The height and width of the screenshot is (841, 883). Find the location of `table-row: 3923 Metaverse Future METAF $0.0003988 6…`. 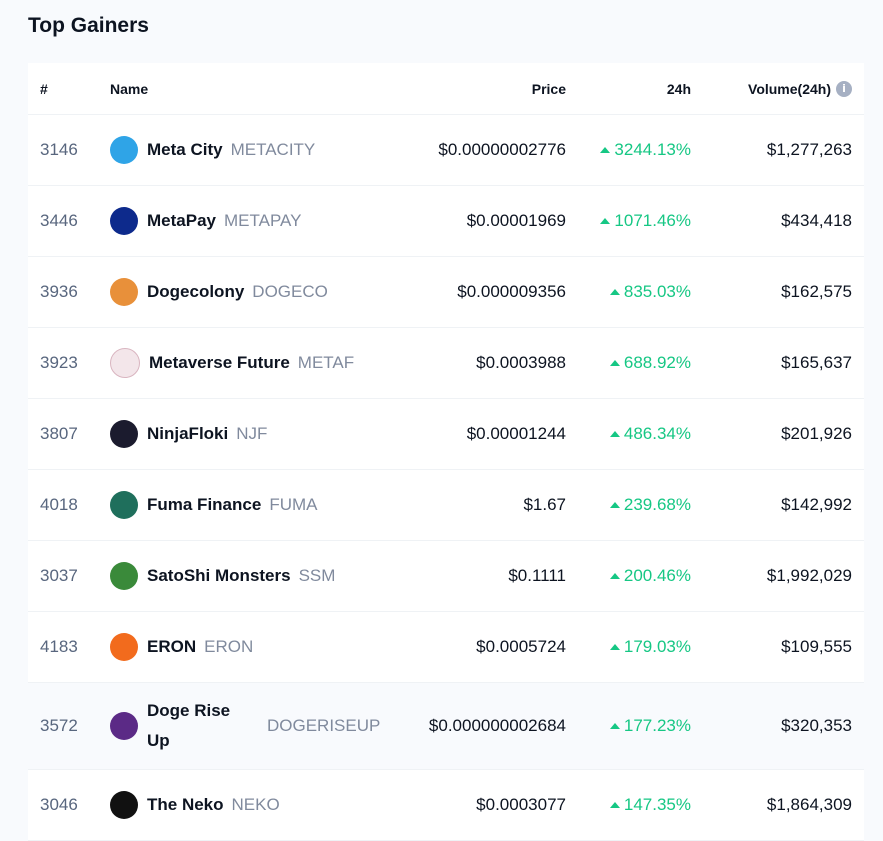

table-row: 3923 Metaverse Future METAF $0.0003988 6… is located at coordinates (446, 363).